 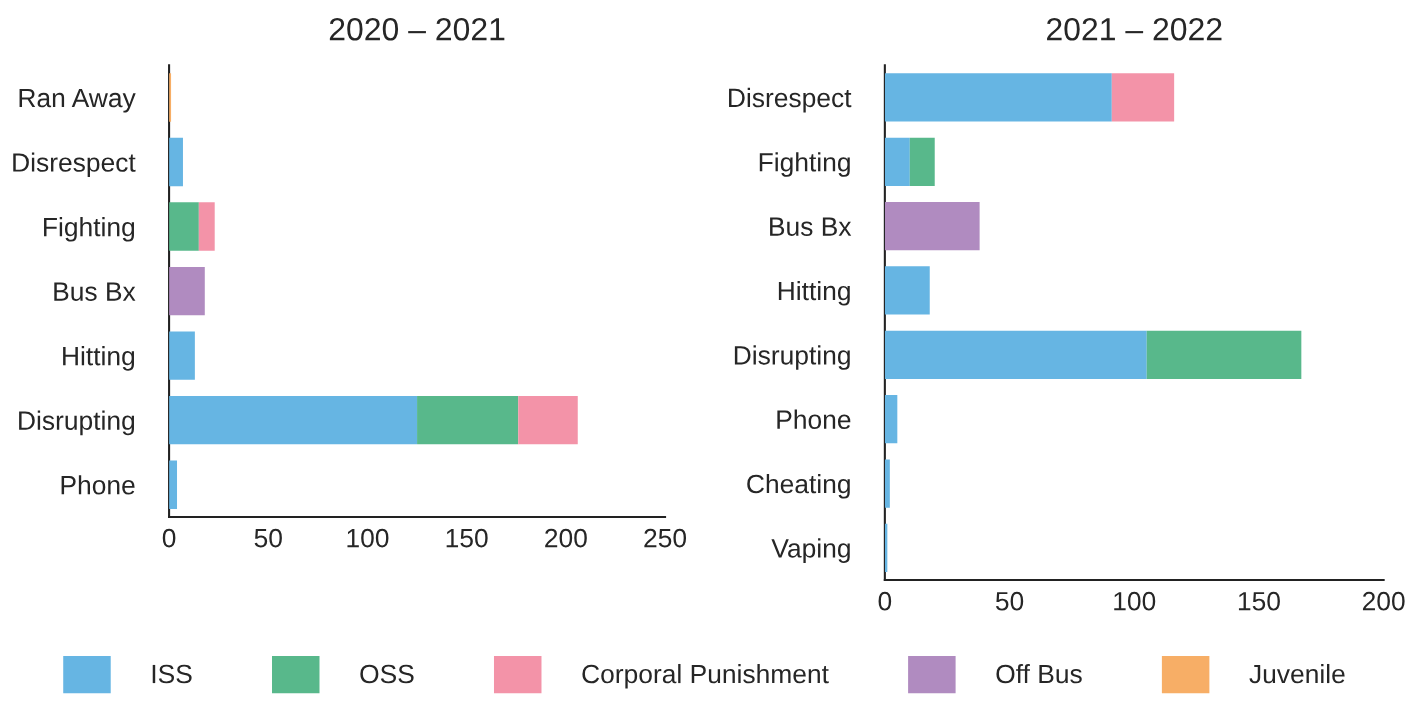 What do you see at coordinates (665, 538) in the screenshot?
I see `x-tick-label: 250` at bounding box center [665, 538].